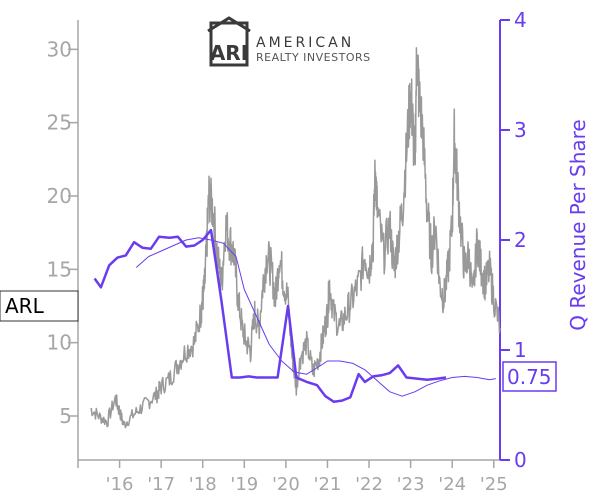 Image resolution: width=600 pixels, height=500 pixels. I want to click on x-tick-label: '23, so click(411, 484).